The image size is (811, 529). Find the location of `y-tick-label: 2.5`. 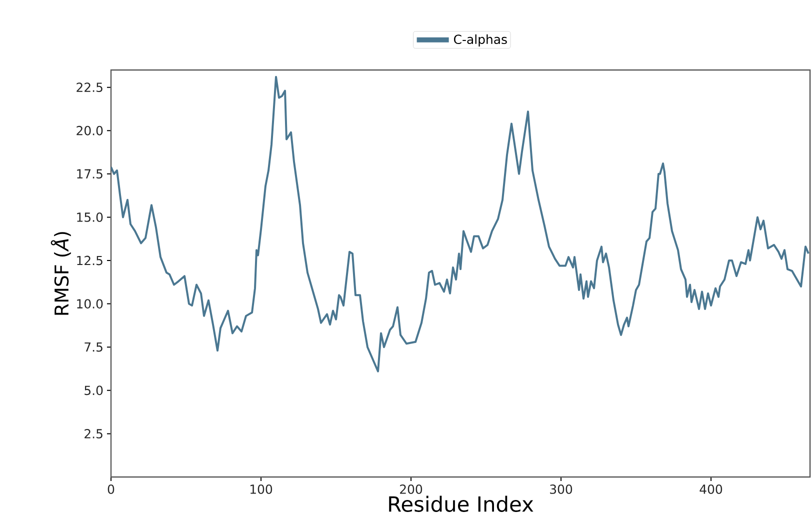

y-tick-label: 2.5 is located at coordinates (93, 433).